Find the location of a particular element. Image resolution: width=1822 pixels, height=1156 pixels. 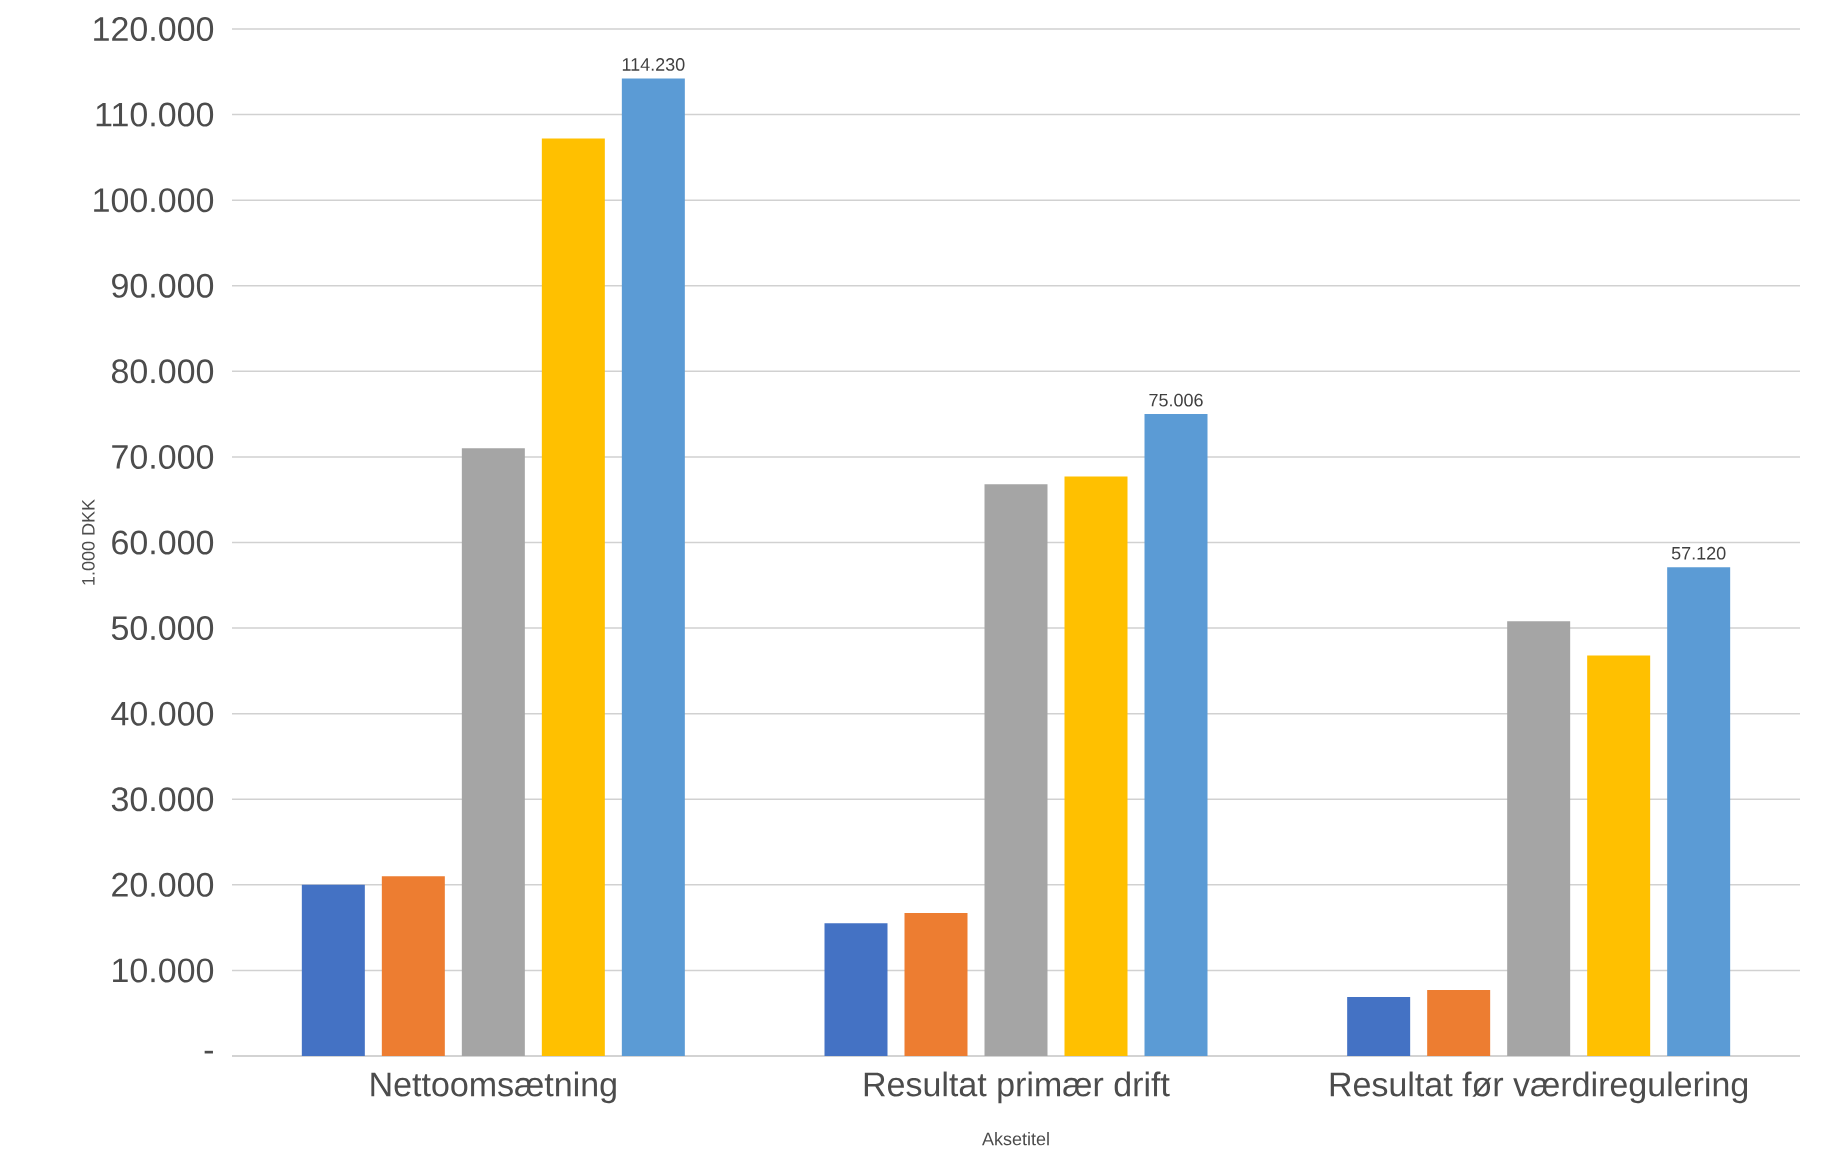

data-label: 114.230 is located at coordinates (653, 64).